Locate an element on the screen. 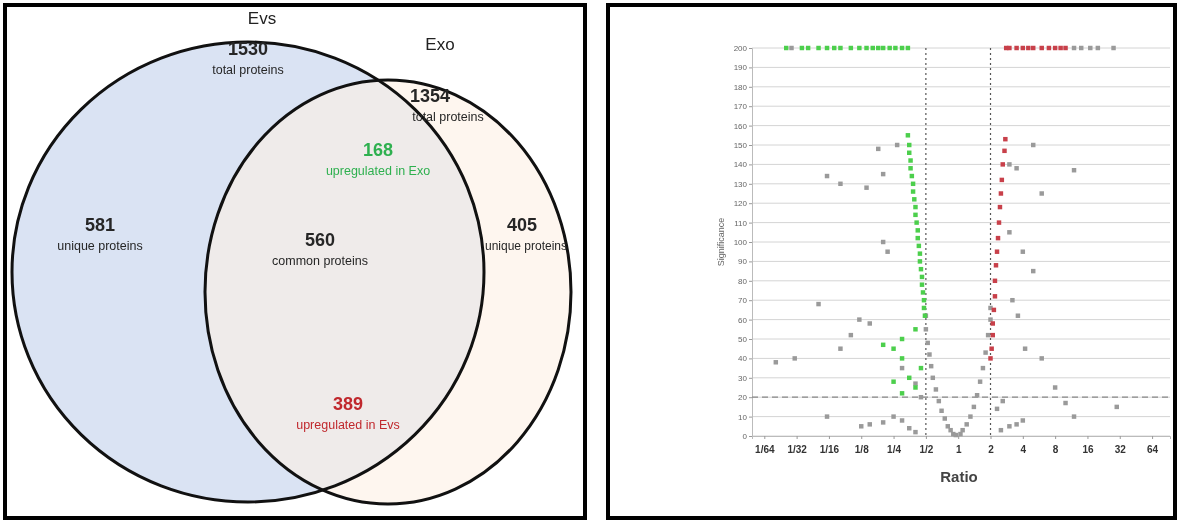 The image size is (1182, 523). y-tick-label: 90 is located at coordinates (743, 262).